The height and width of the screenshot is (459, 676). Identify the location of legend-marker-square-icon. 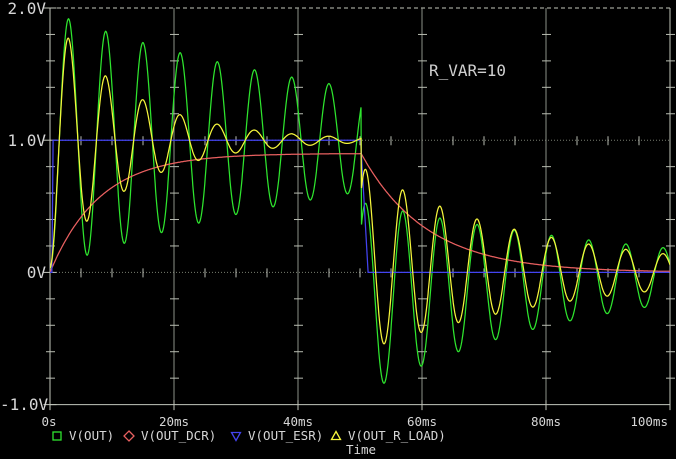
(57, 436).